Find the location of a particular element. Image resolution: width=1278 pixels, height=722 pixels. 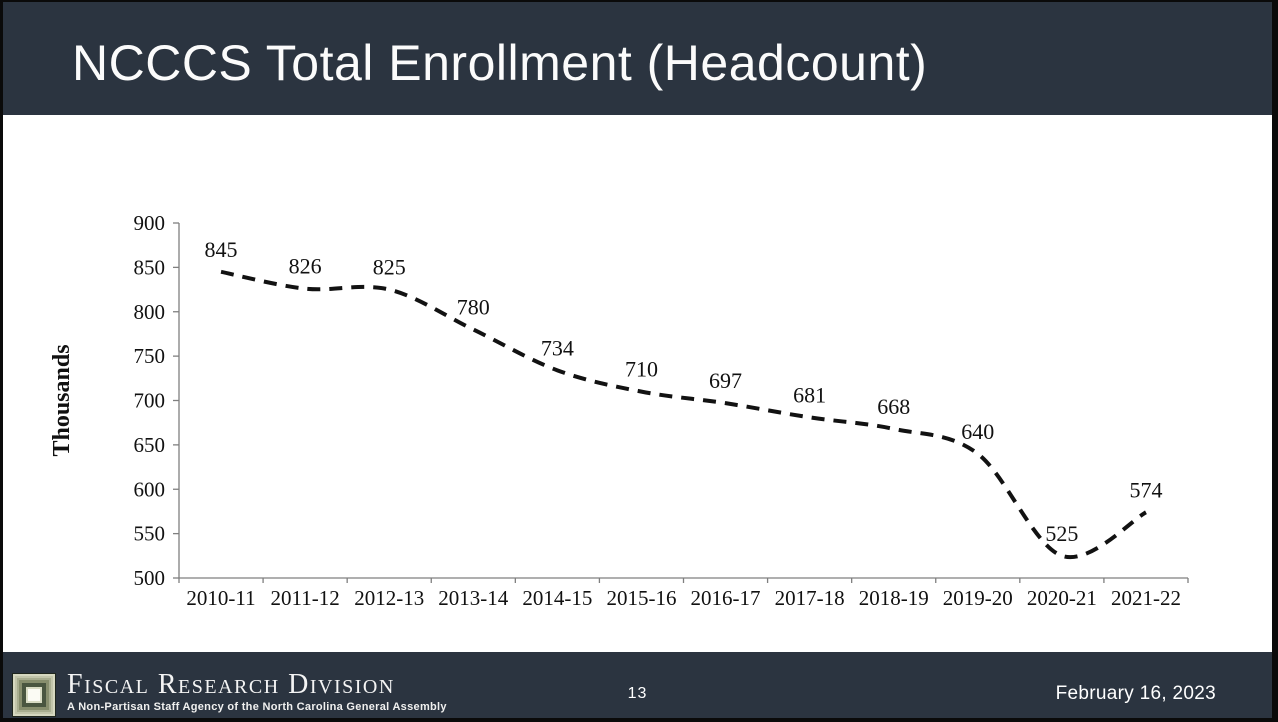

slide-date: February 16, 2023 is located at coordinates (1135, 693).